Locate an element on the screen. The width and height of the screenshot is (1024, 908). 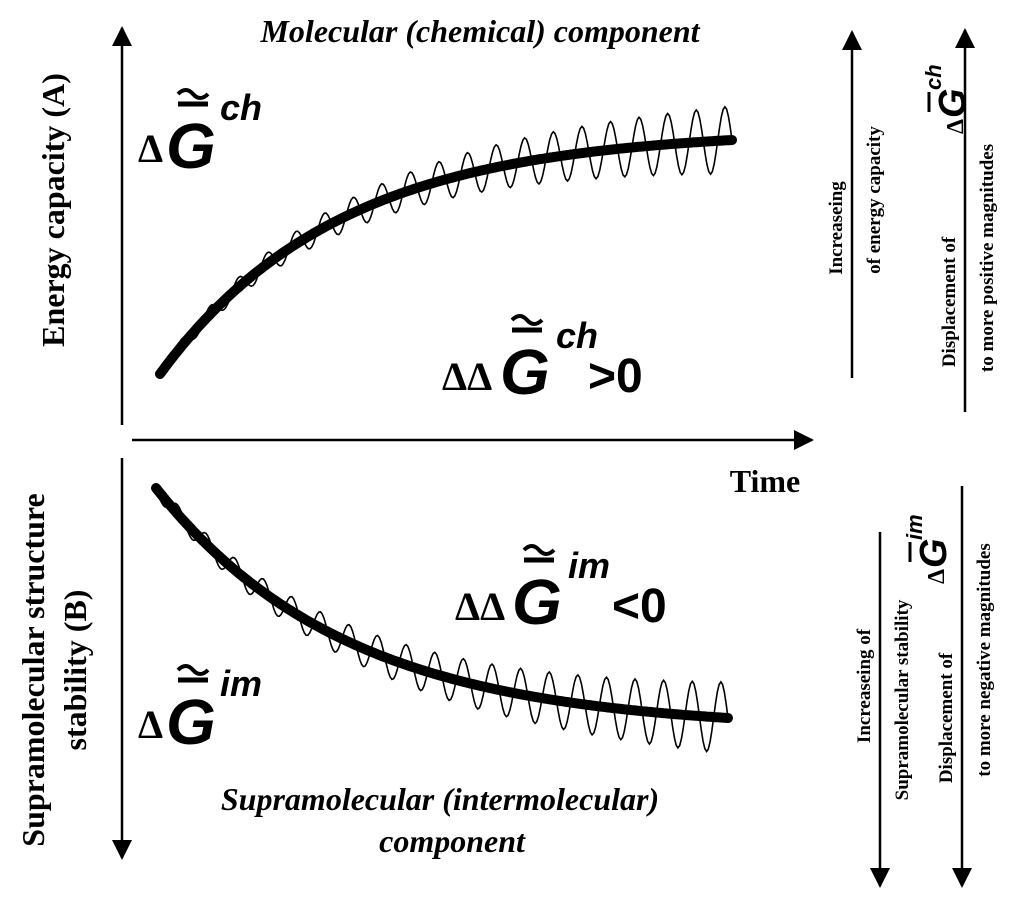
stability-axis-label-line1: Supramolecular structure is located at coordinates (33, 669).